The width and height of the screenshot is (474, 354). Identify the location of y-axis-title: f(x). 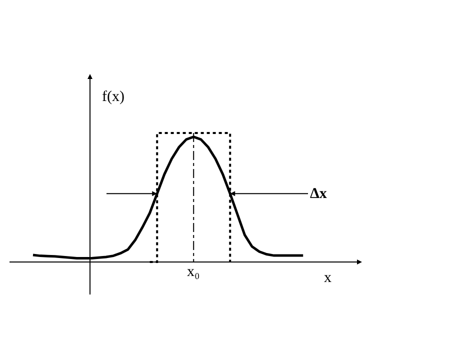
(113, 97).